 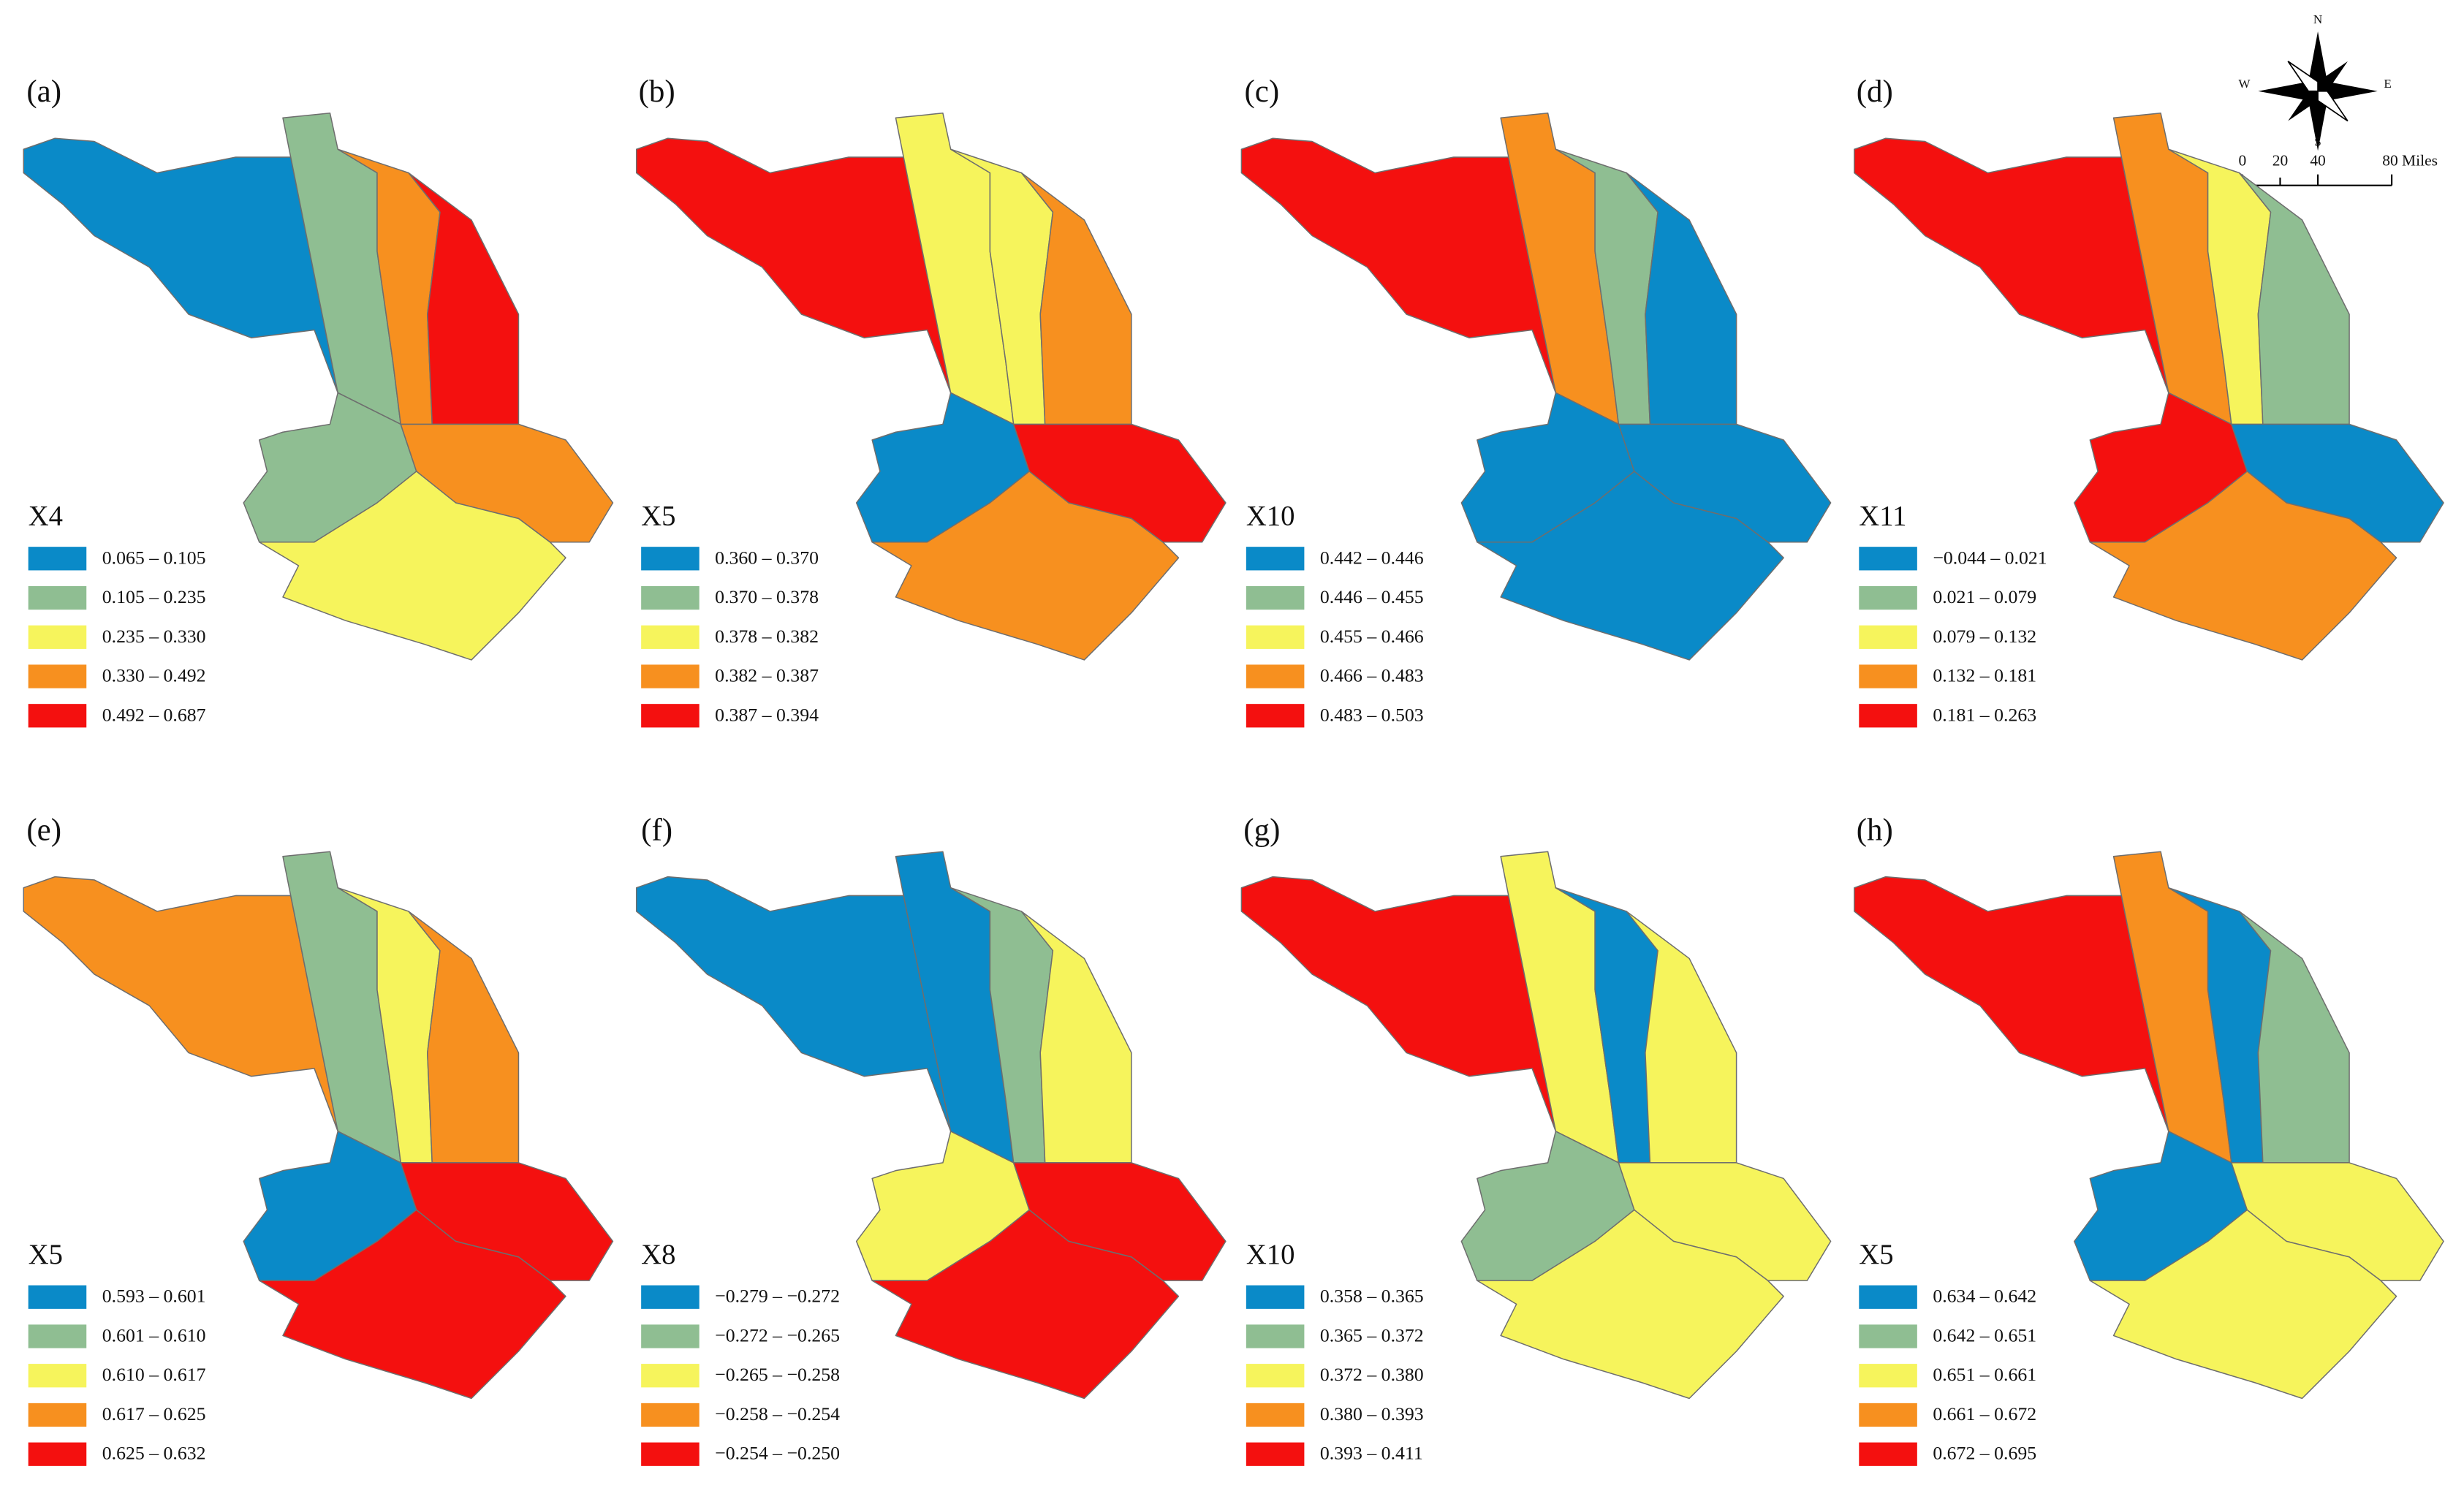 What do you see at coordinates (2317, 142) in the screenshot?
I see `compass-s: S` at bounding box center [2317, 142].